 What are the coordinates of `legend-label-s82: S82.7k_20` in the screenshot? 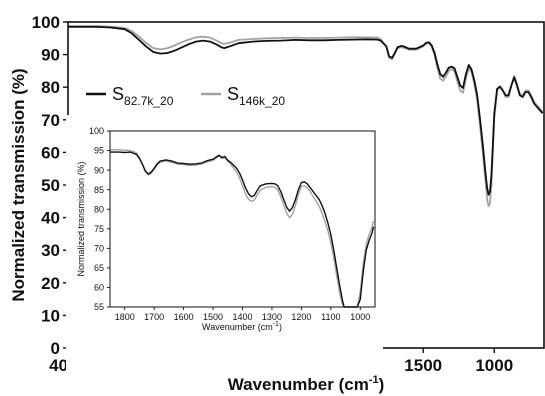 It's located at (143, 96).